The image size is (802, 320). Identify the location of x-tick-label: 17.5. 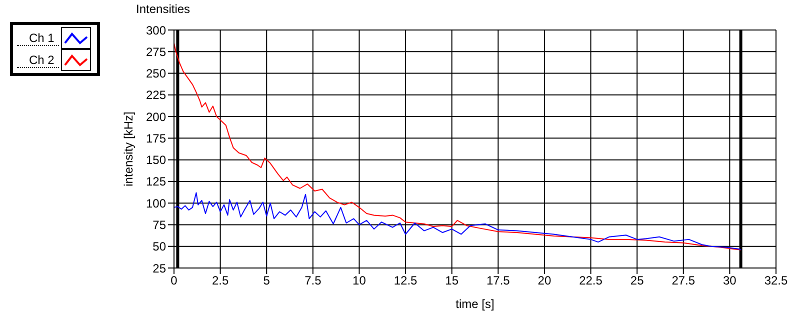
(498, 281).